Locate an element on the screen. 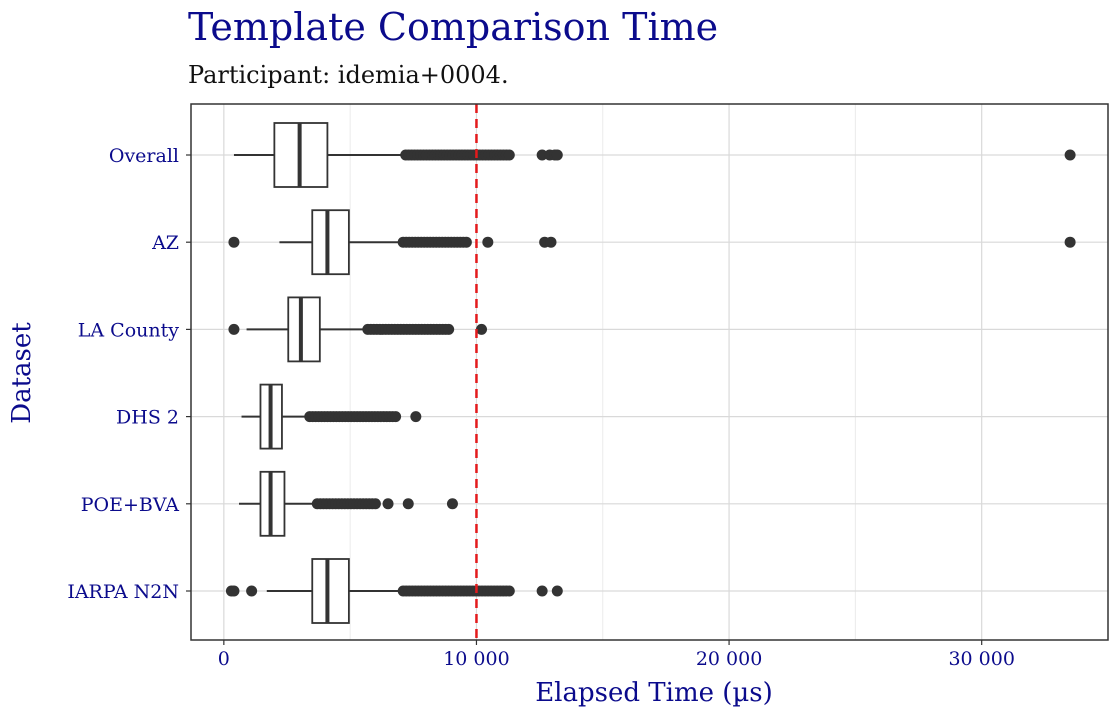  y-tick-label: AZ is located at coordinates (165, 243).